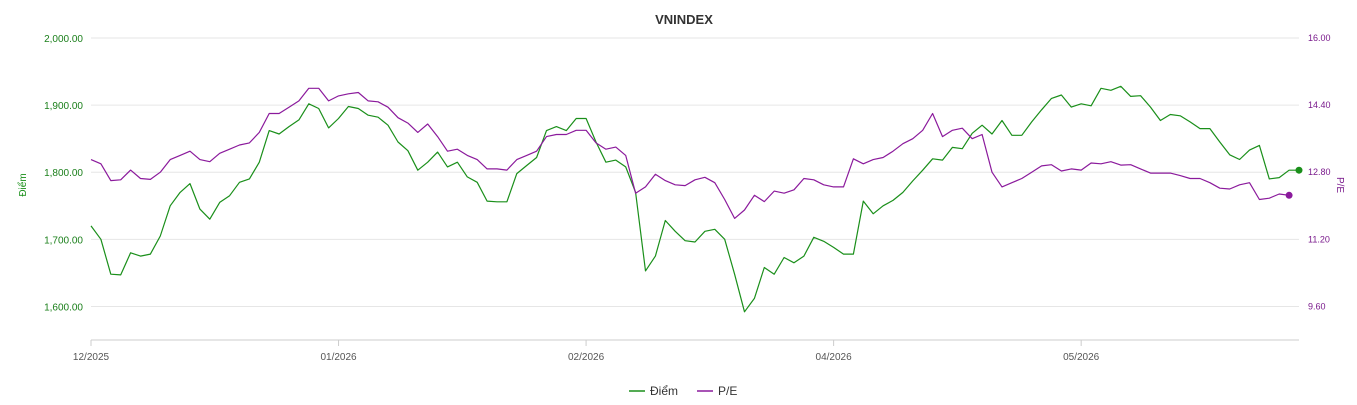  I want to click on legend: Điểm P/E, so click(683, 391).